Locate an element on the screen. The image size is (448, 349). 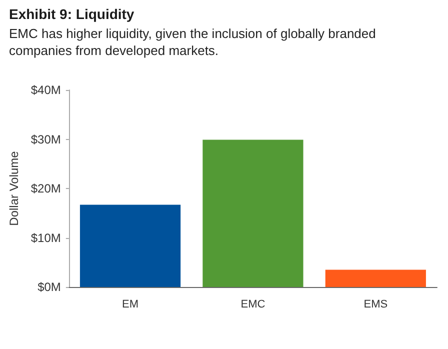
y-axis-title: Dollar Volume is located at coordinates (14, 188).